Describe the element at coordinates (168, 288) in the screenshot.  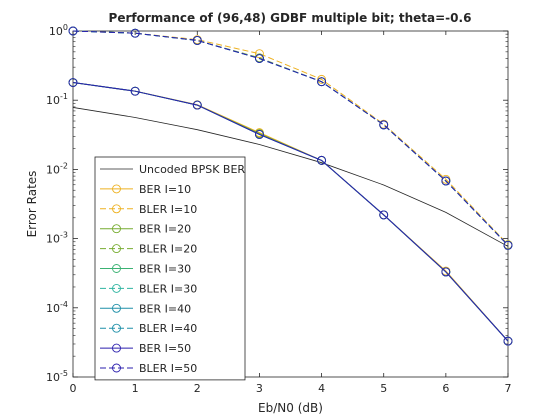
I see `legend-label: BLER I=30` at that location.